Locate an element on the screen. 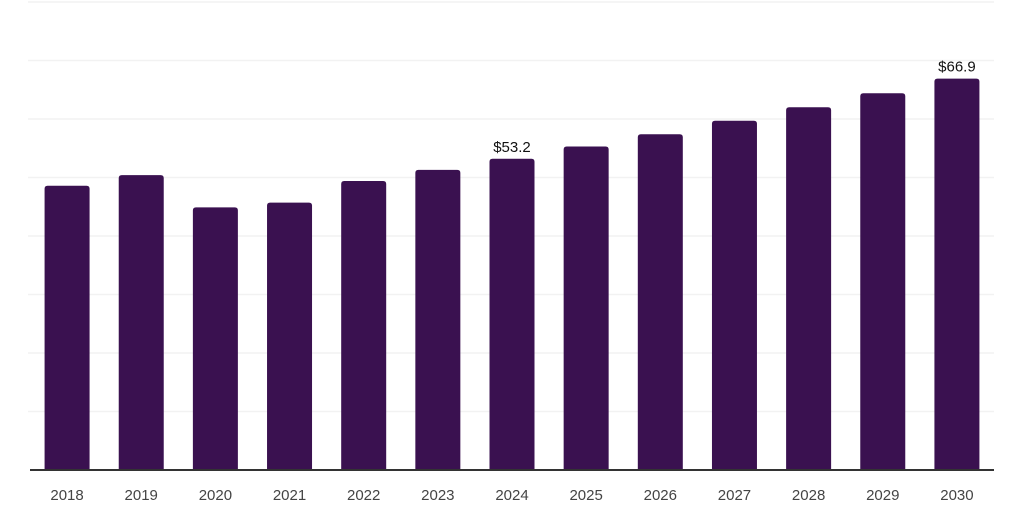 This screenshot has height=512, width=1024. x-tick-label: 2023 is located at coordinates (437, 495).